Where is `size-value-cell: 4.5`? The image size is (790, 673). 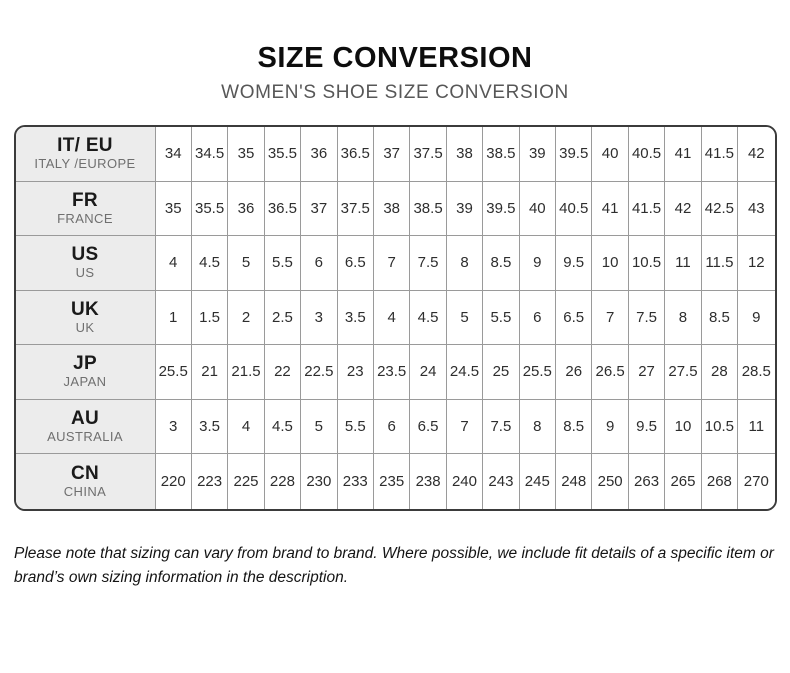
size-value-cell: 4.5 is located at coordinates (283, 426).